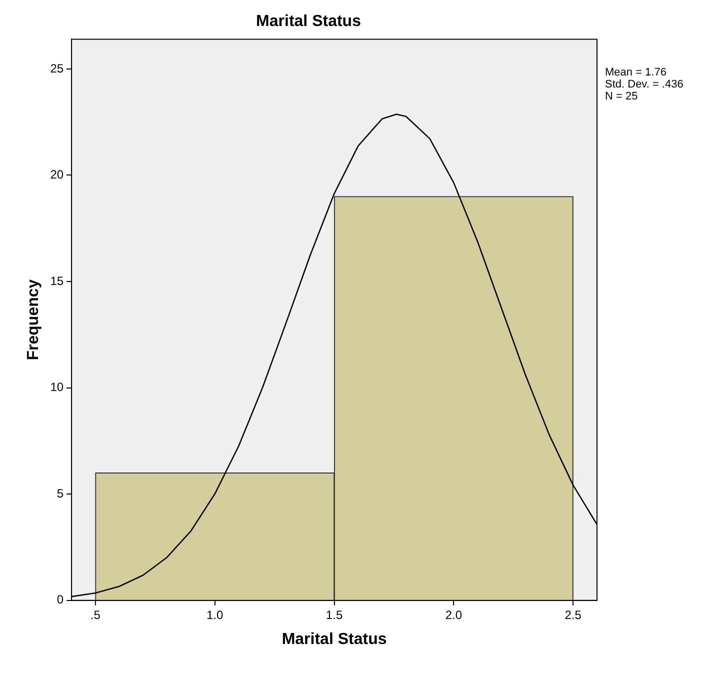 The width and height of the screenshot is (717, 673). Describe the element at coordinates (621, 96) in the screenshot. I see `text: N = 25` at that location.